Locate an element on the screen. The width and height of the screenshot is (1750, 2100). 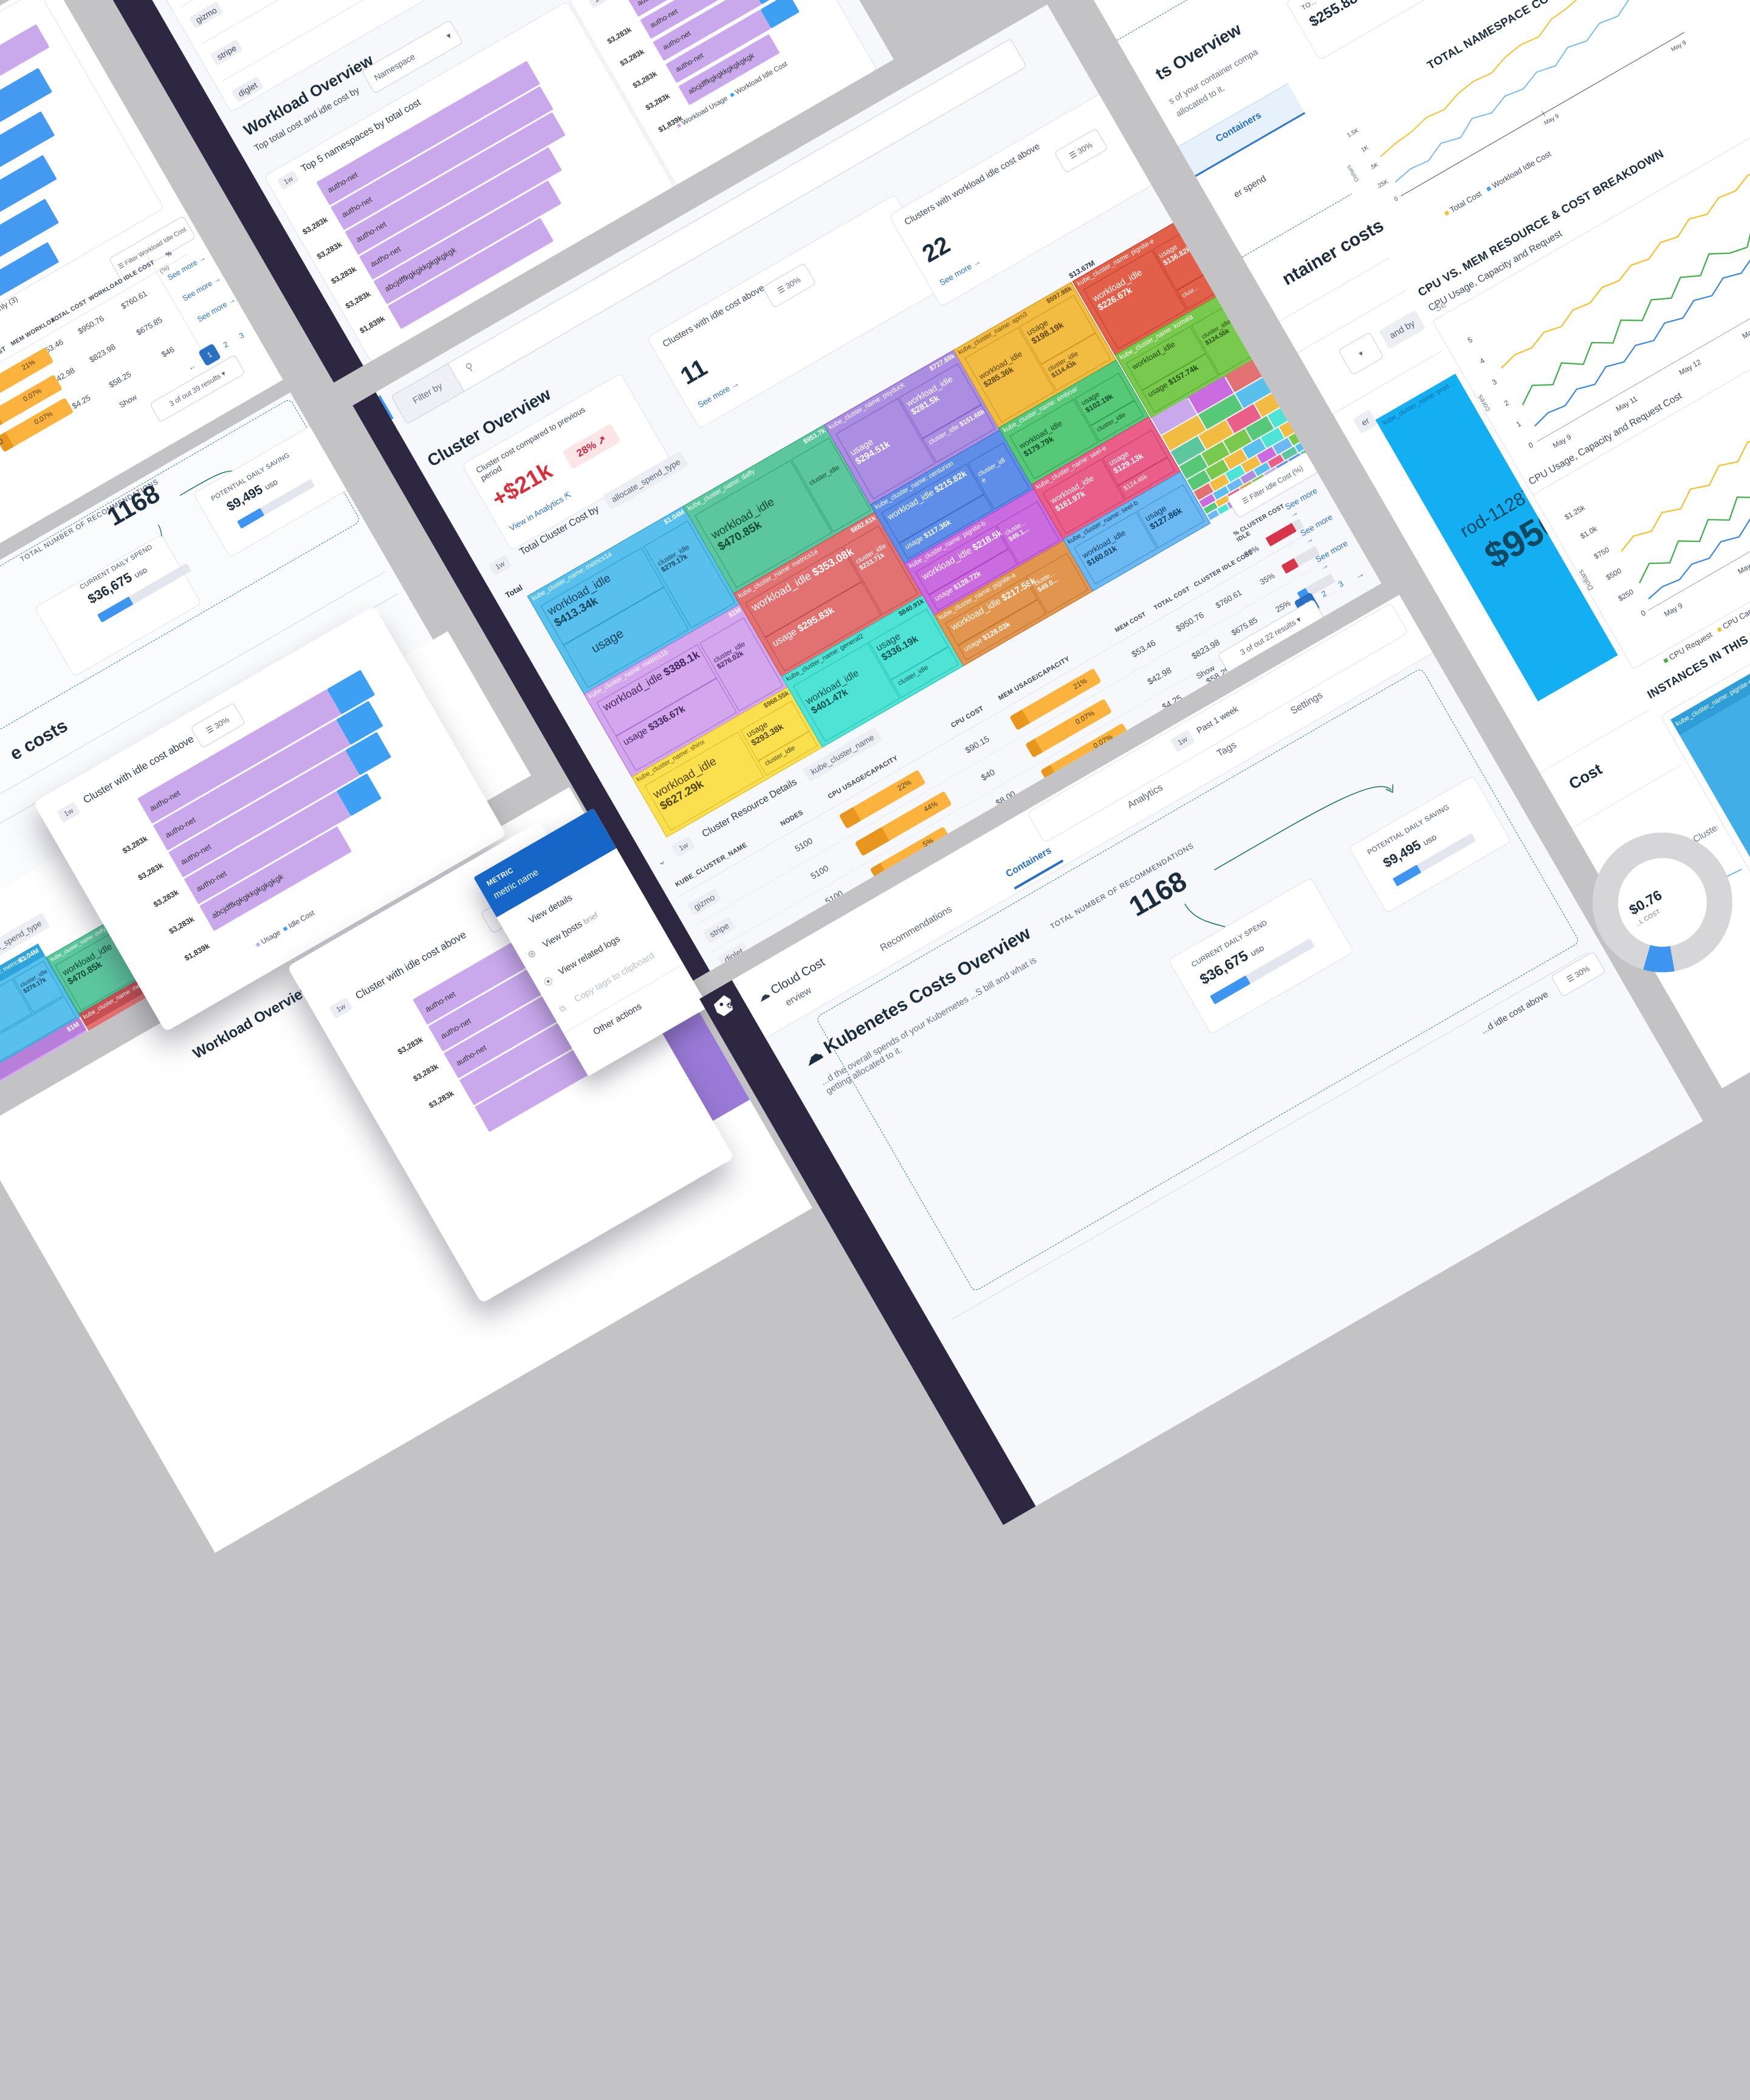
svg-text: $1.0k is located at coordinates (1589, 532).